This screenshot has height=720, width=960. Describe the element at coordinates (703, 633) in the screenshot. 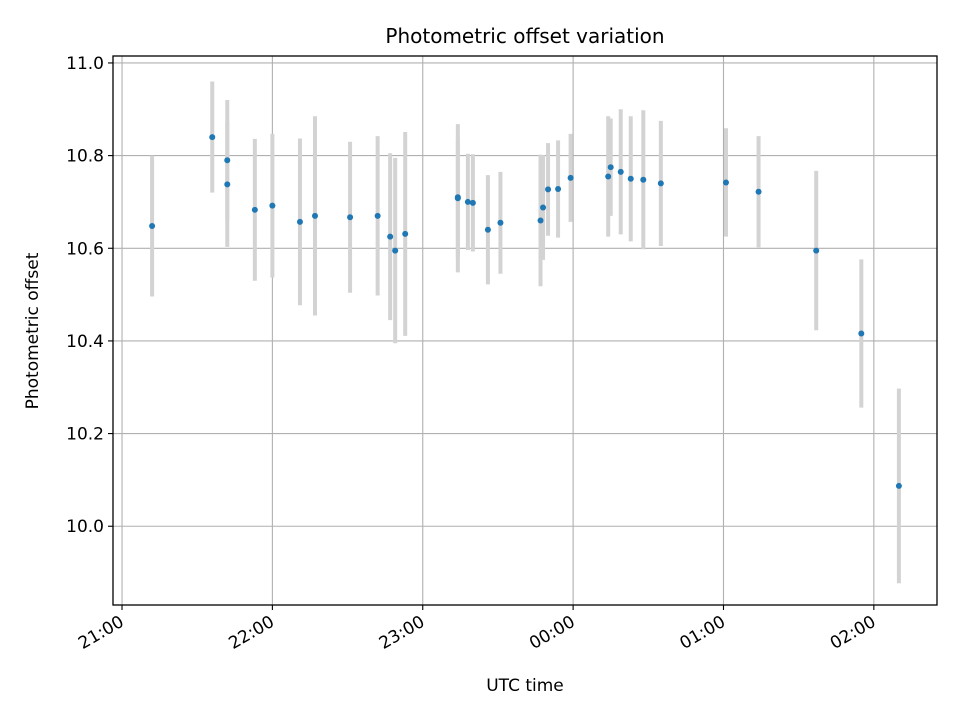

I see `x-tick-label: 01:00` at that location.